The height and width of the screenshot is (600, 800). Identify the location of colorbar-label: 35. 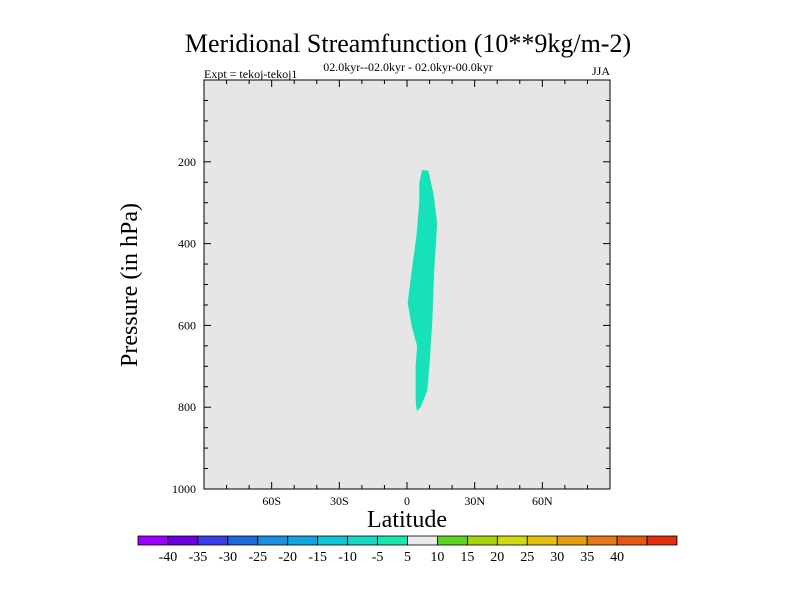
(587, 557).